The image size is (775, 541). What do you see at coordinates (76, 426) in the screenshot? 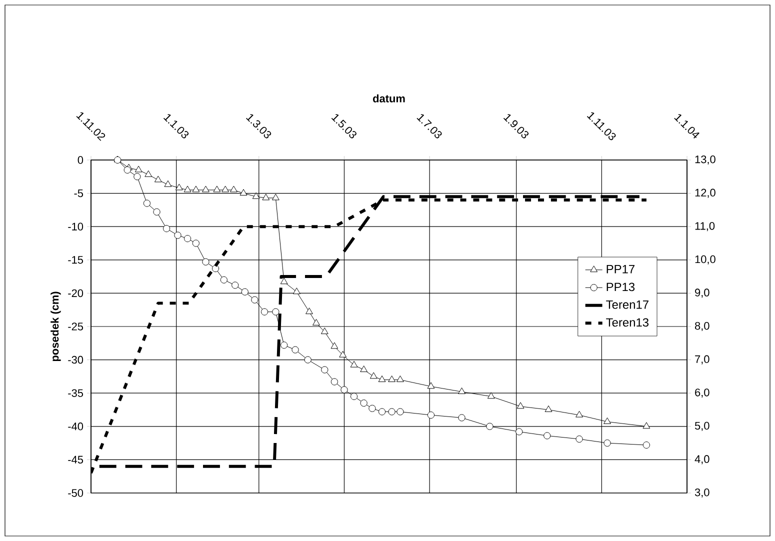
I see `y-tick-label: -40` at bounding box center [76, 426].